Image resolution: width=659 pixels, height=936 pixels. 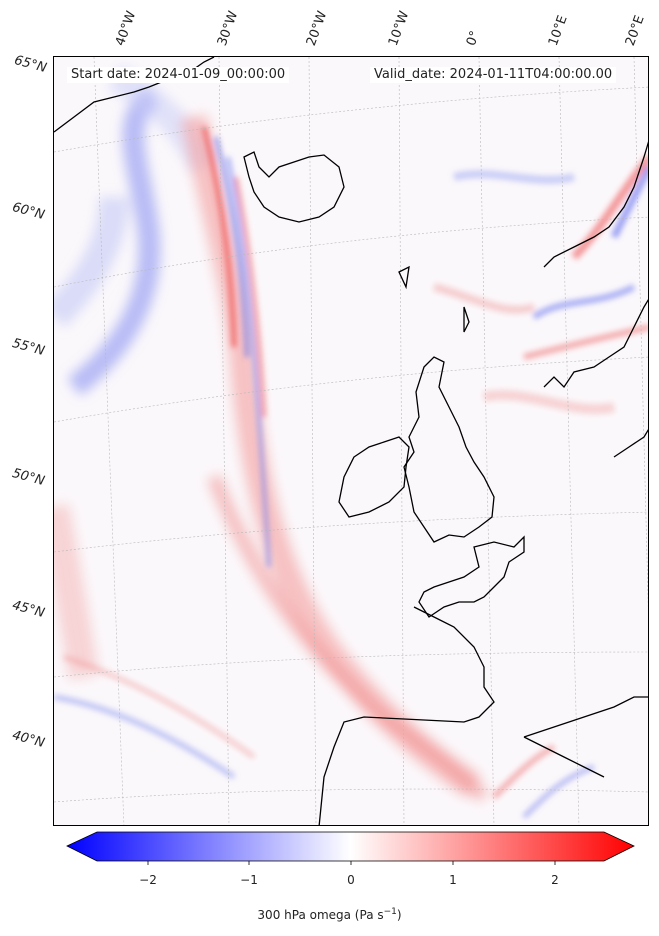 What do you see at coordinates (350, 846) in the screenshot?
I see `colorbar-bar` at bounding box center [350, 846].